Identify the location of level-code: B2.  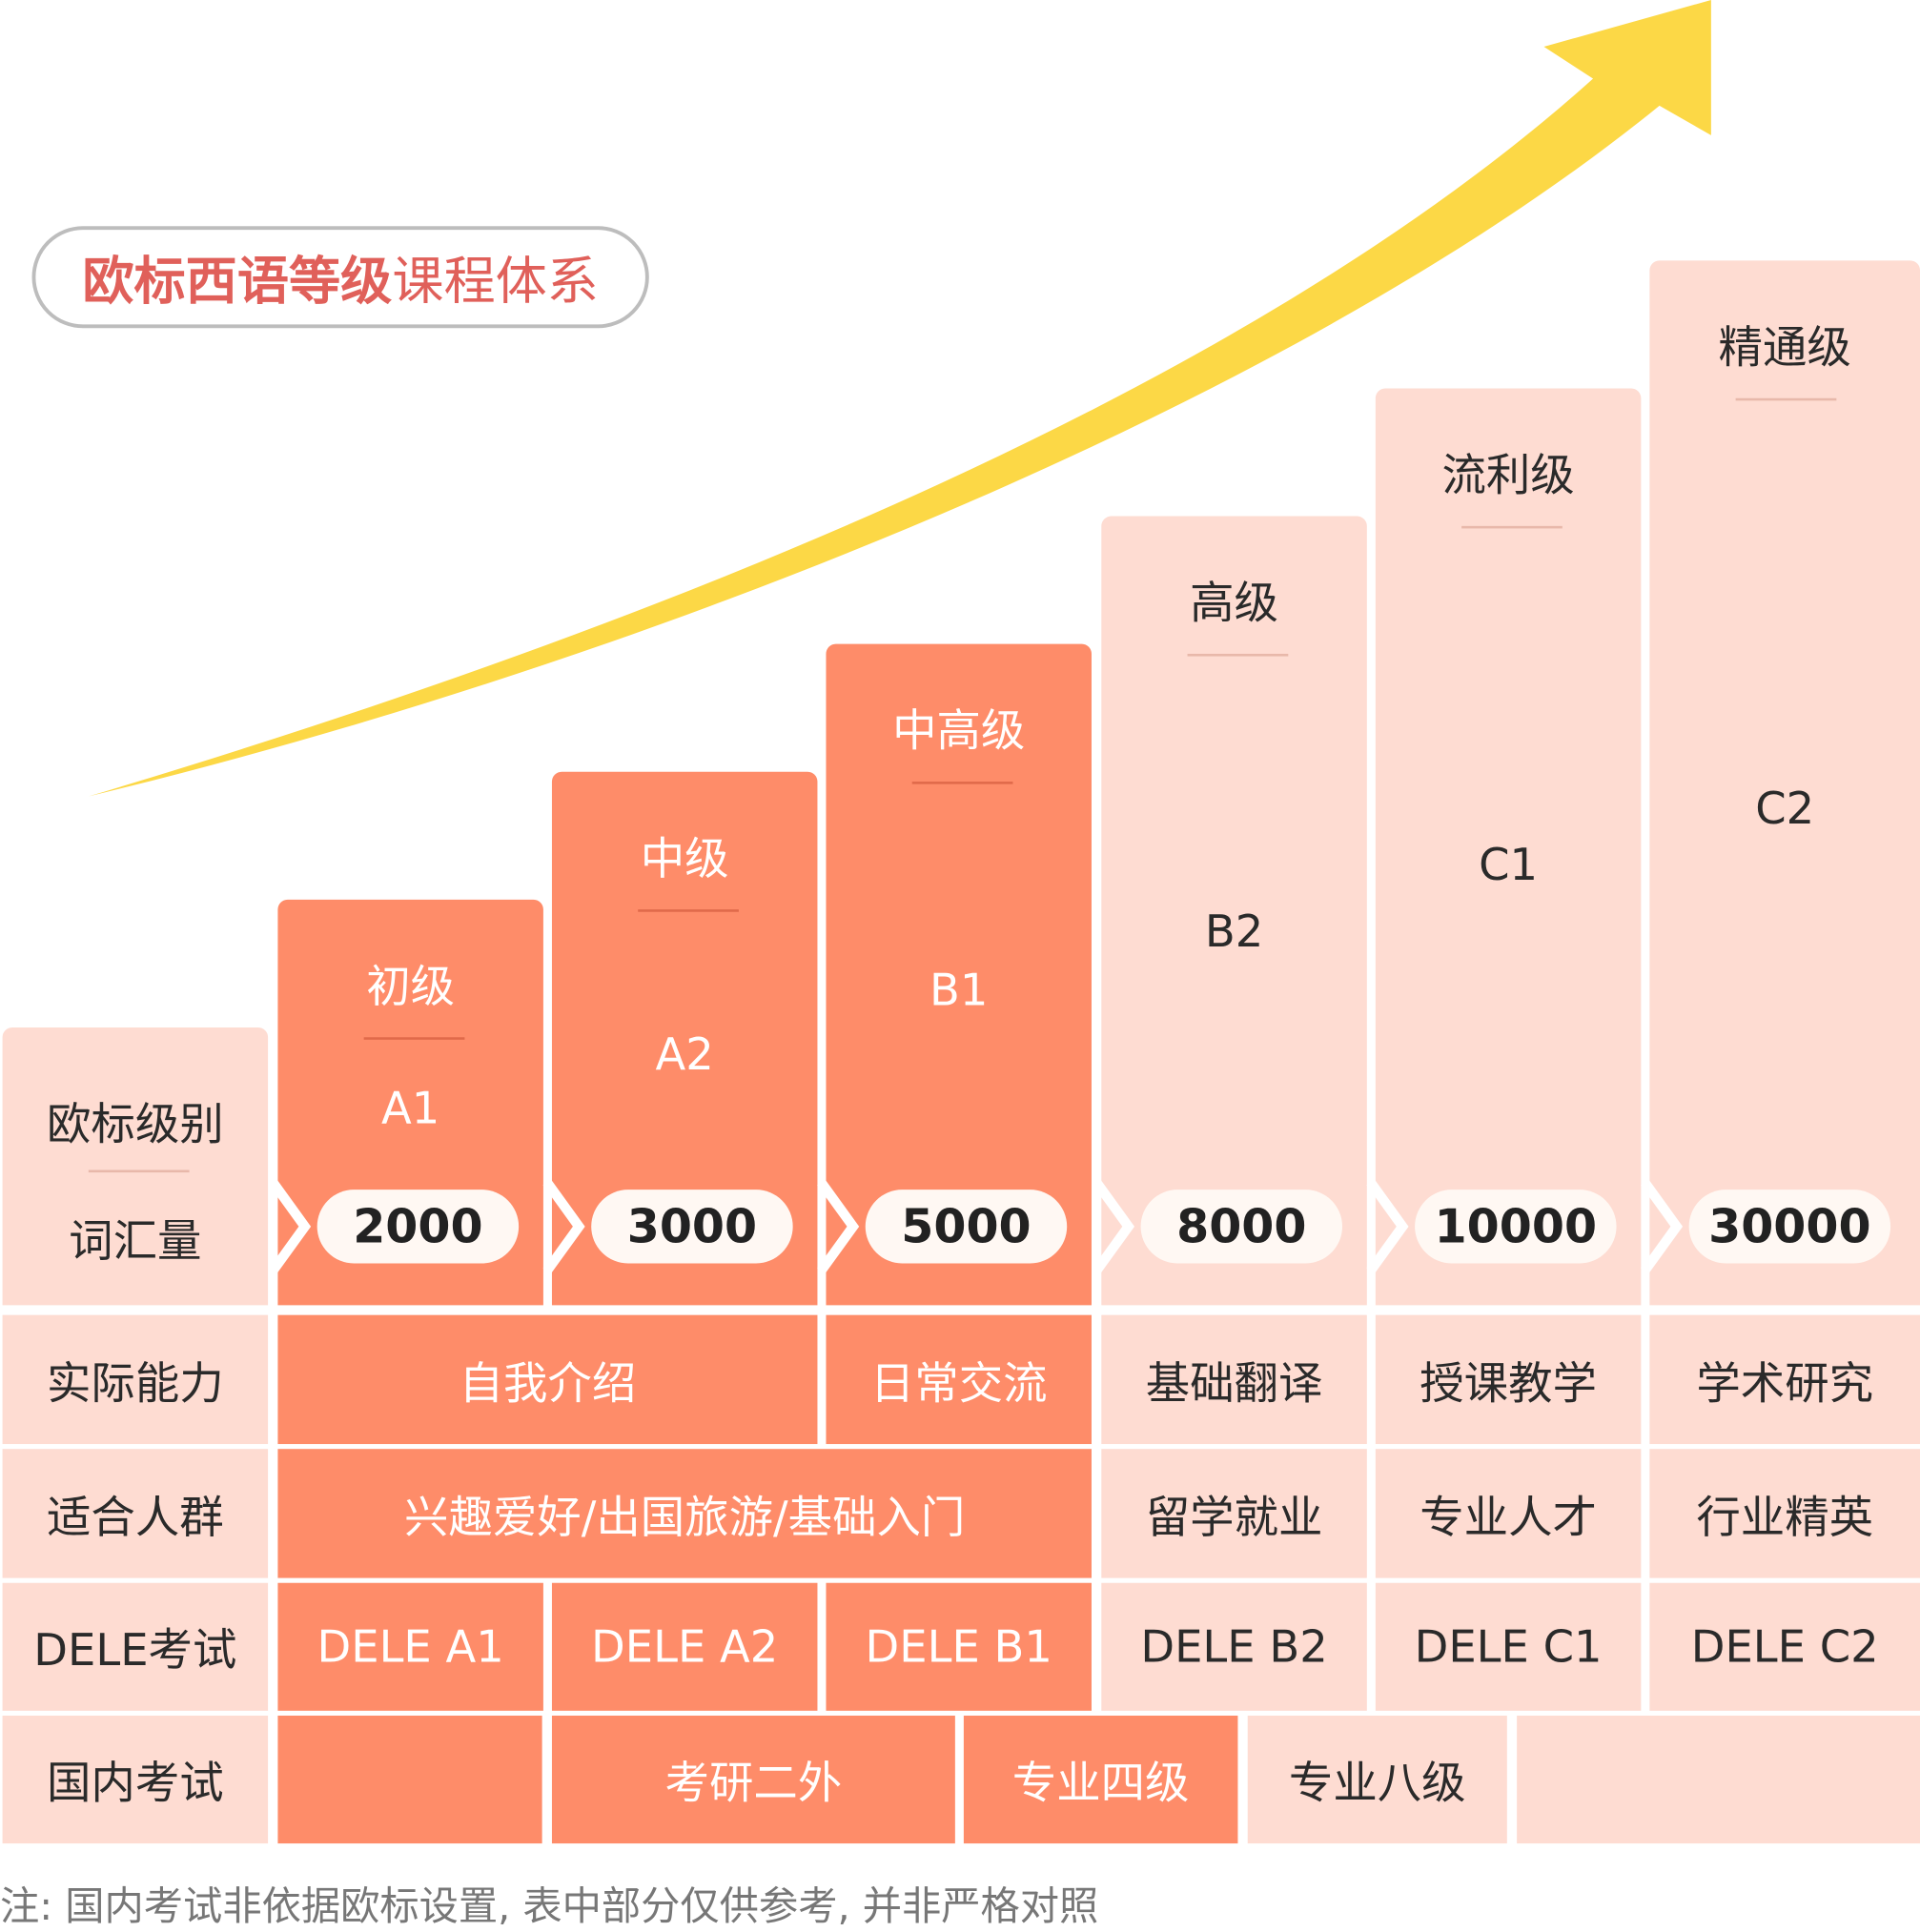
(1234, 932).